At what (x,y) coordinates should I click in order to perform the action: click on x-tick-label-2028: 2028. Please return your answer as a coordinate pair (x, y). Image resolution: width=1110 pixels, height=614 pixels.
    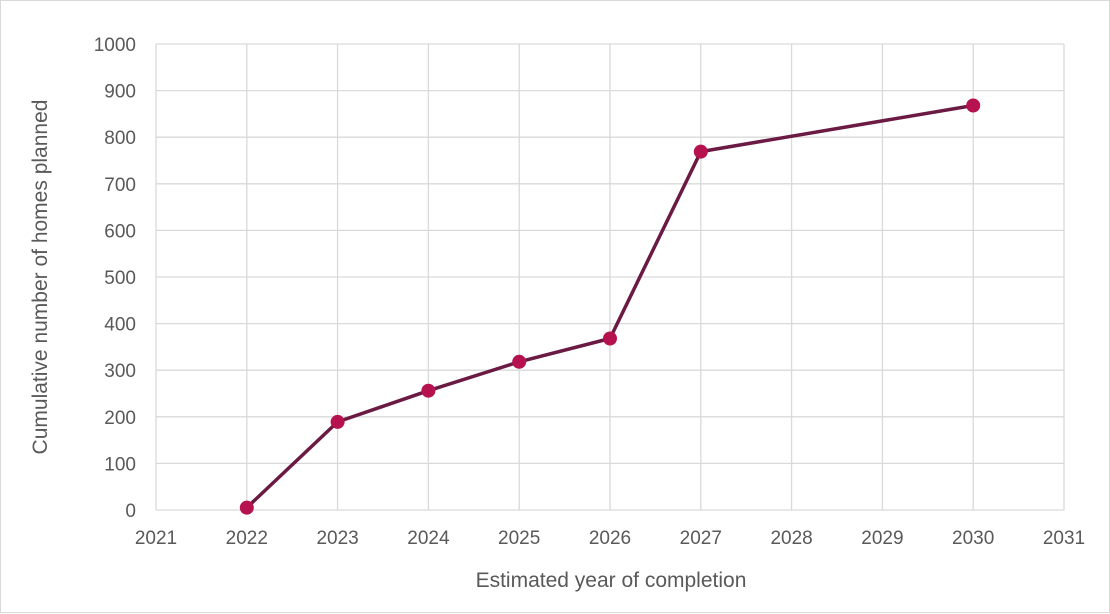
    Looking at the image, I should click on (791, 538).